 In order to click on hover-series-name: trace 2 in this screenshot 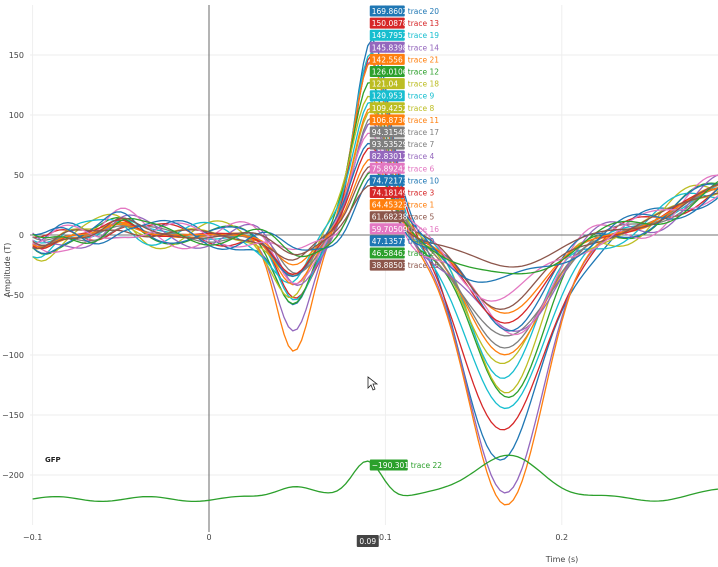, I will do `click(421, 253)`.